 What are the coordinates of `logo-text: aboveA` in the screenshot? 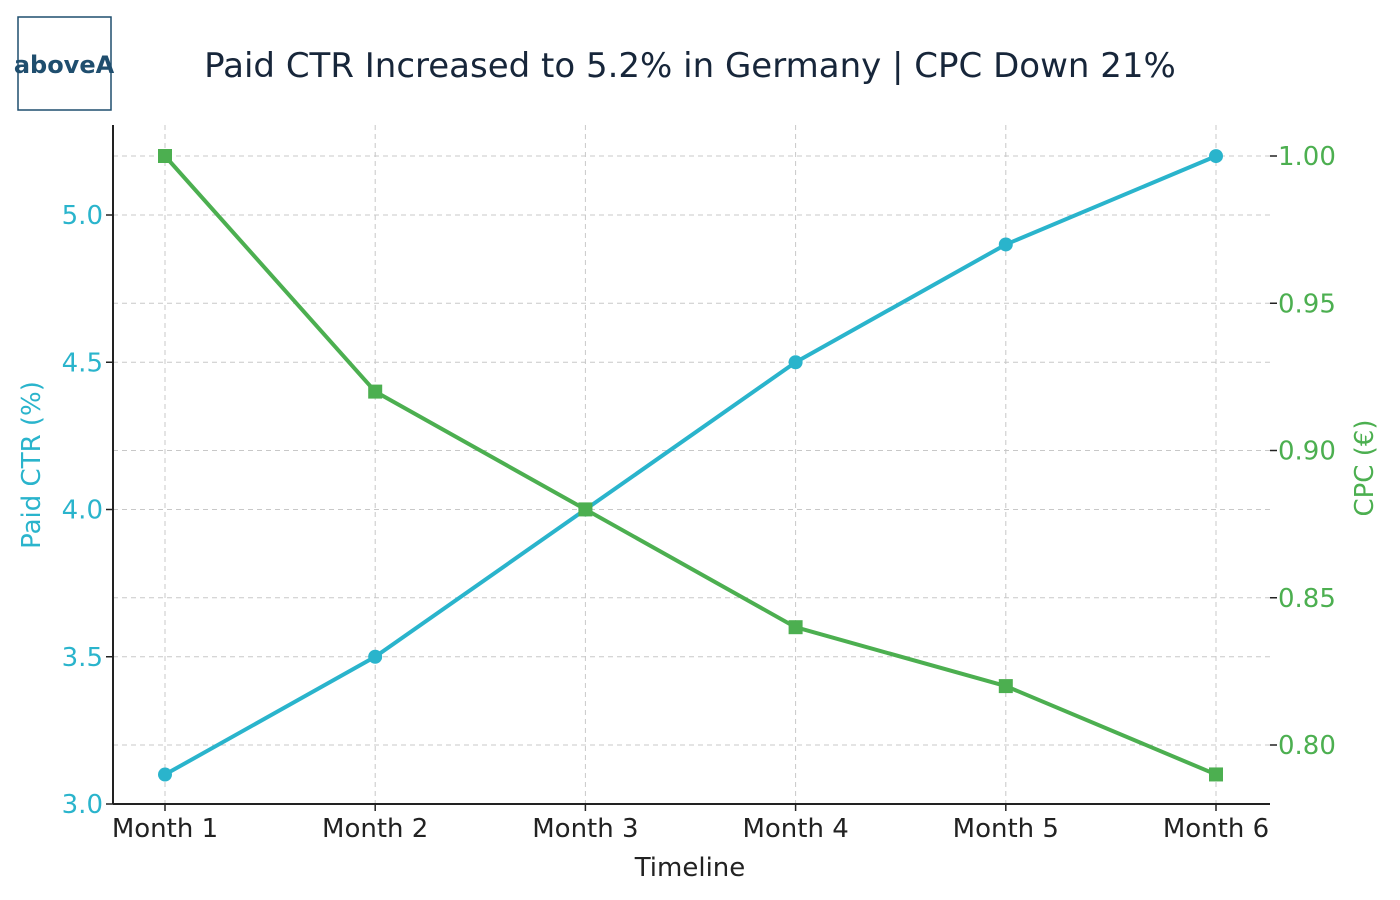 It's located at (64, 65).